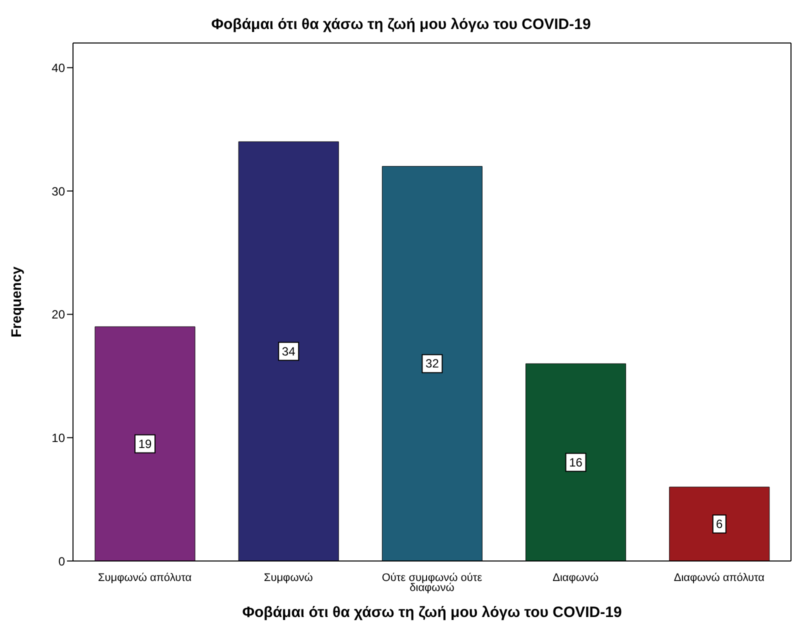 Image resolution: width=802 pixels, height=641 pixels. Describe the element at coordinates (432, 612) in the screenshot. I see `x-axis-title: Φοβάμαι ότι θα χάσω τη ζωή μου λόγω του COVID-19` at that location.